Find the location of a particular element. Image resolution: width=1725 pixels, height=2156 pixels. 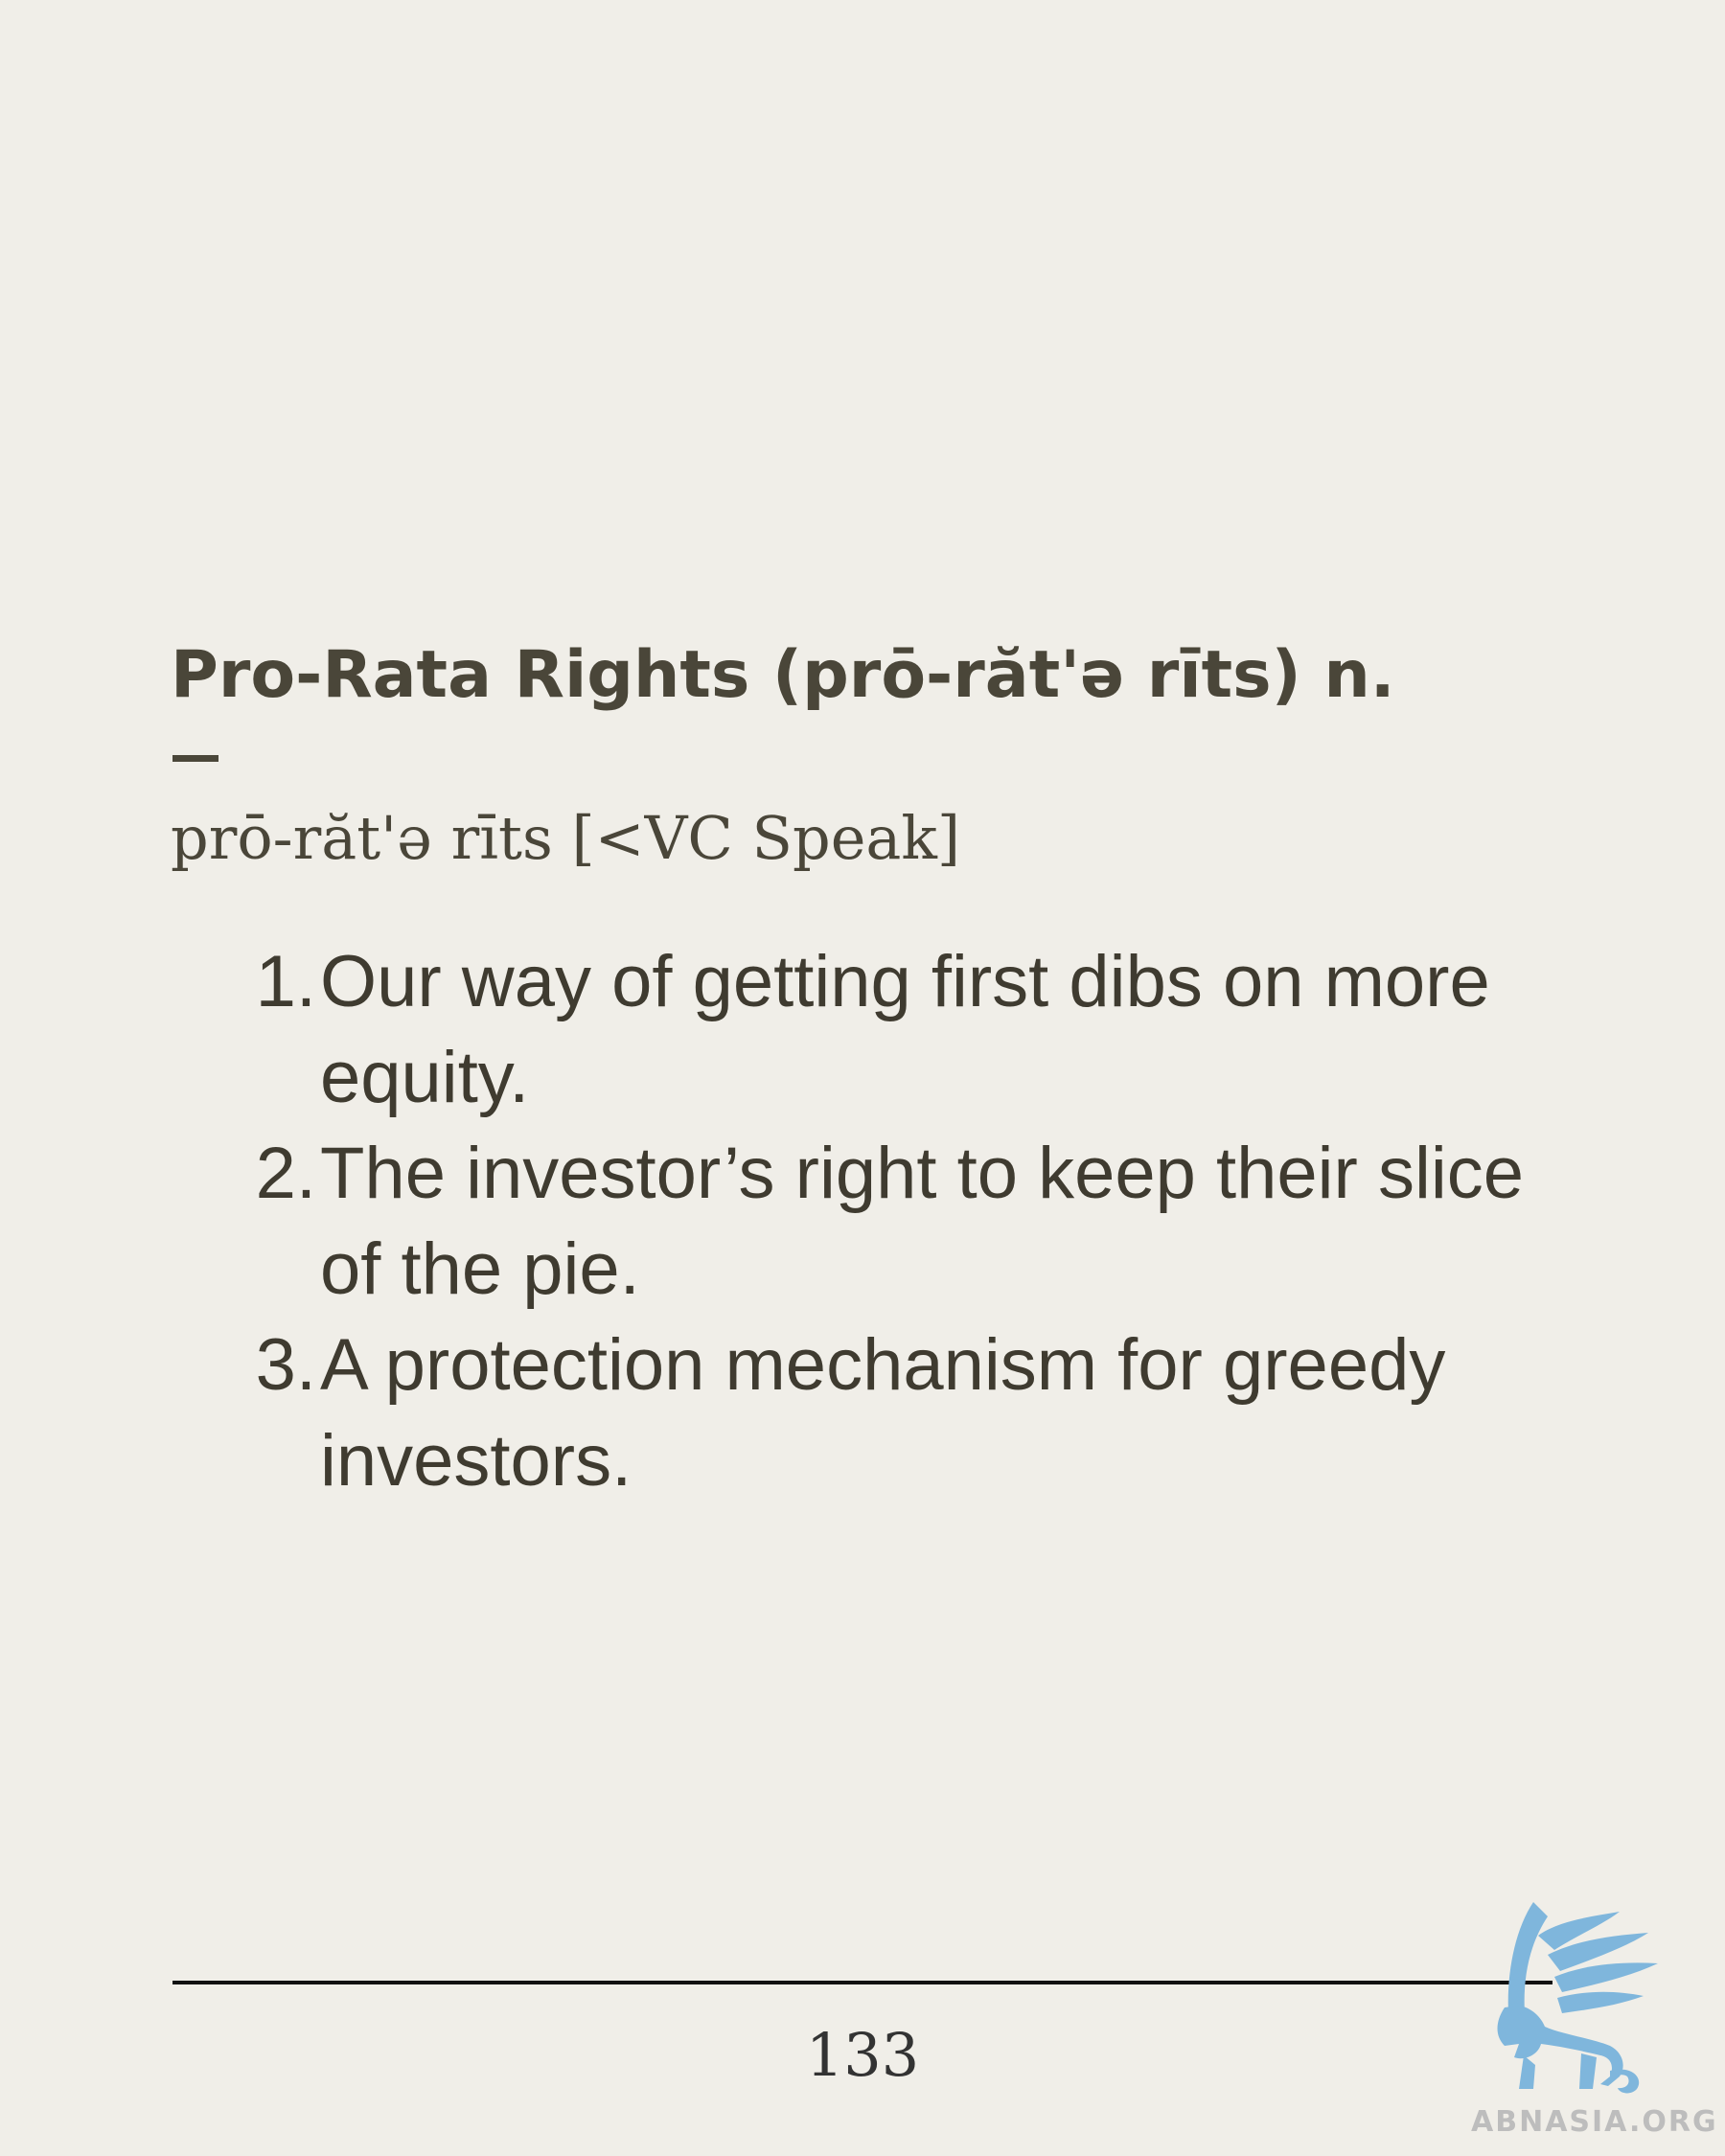

title-dash-divider is located at coordinates (195, 758).